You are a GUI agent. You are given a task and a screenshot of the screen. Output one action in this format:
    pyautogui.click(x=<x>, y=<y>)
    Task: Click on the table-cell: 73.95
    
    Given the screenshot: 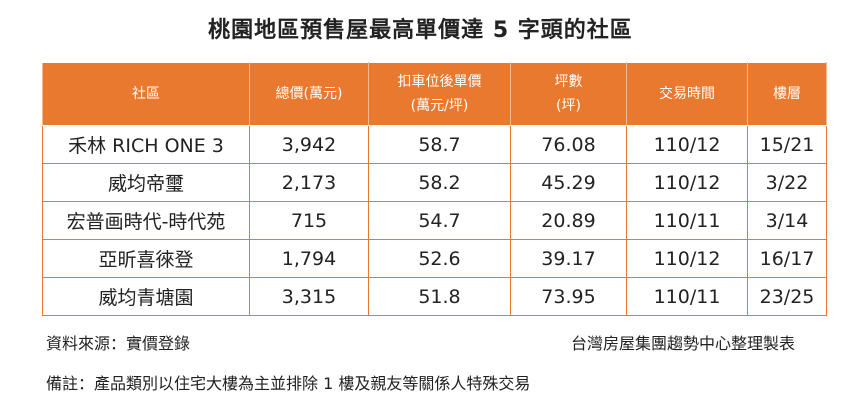 What is the action you would take?
    pyautogui.click(x=568, y=296)
    